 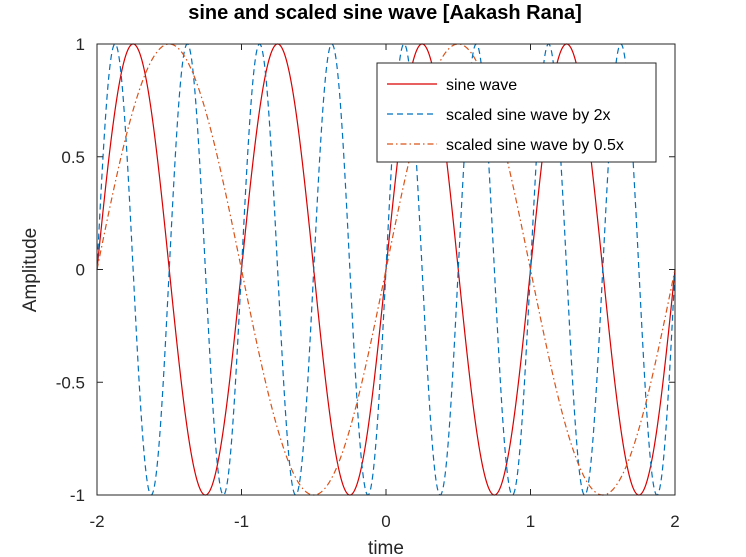 I want to click on x-tick-label: 0, so click(x=385, y=521).